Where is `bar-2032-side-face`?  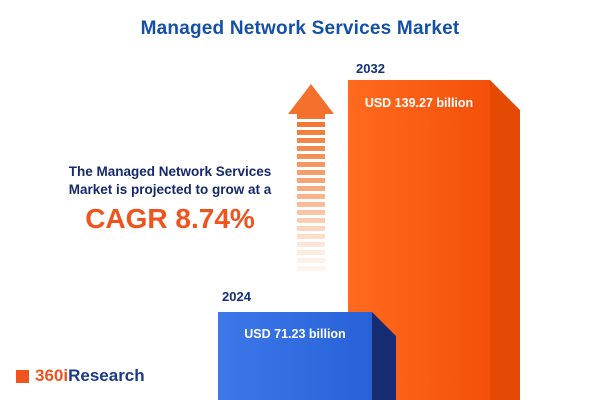
bar-2032-side-face is located at coordinates (505, 240).